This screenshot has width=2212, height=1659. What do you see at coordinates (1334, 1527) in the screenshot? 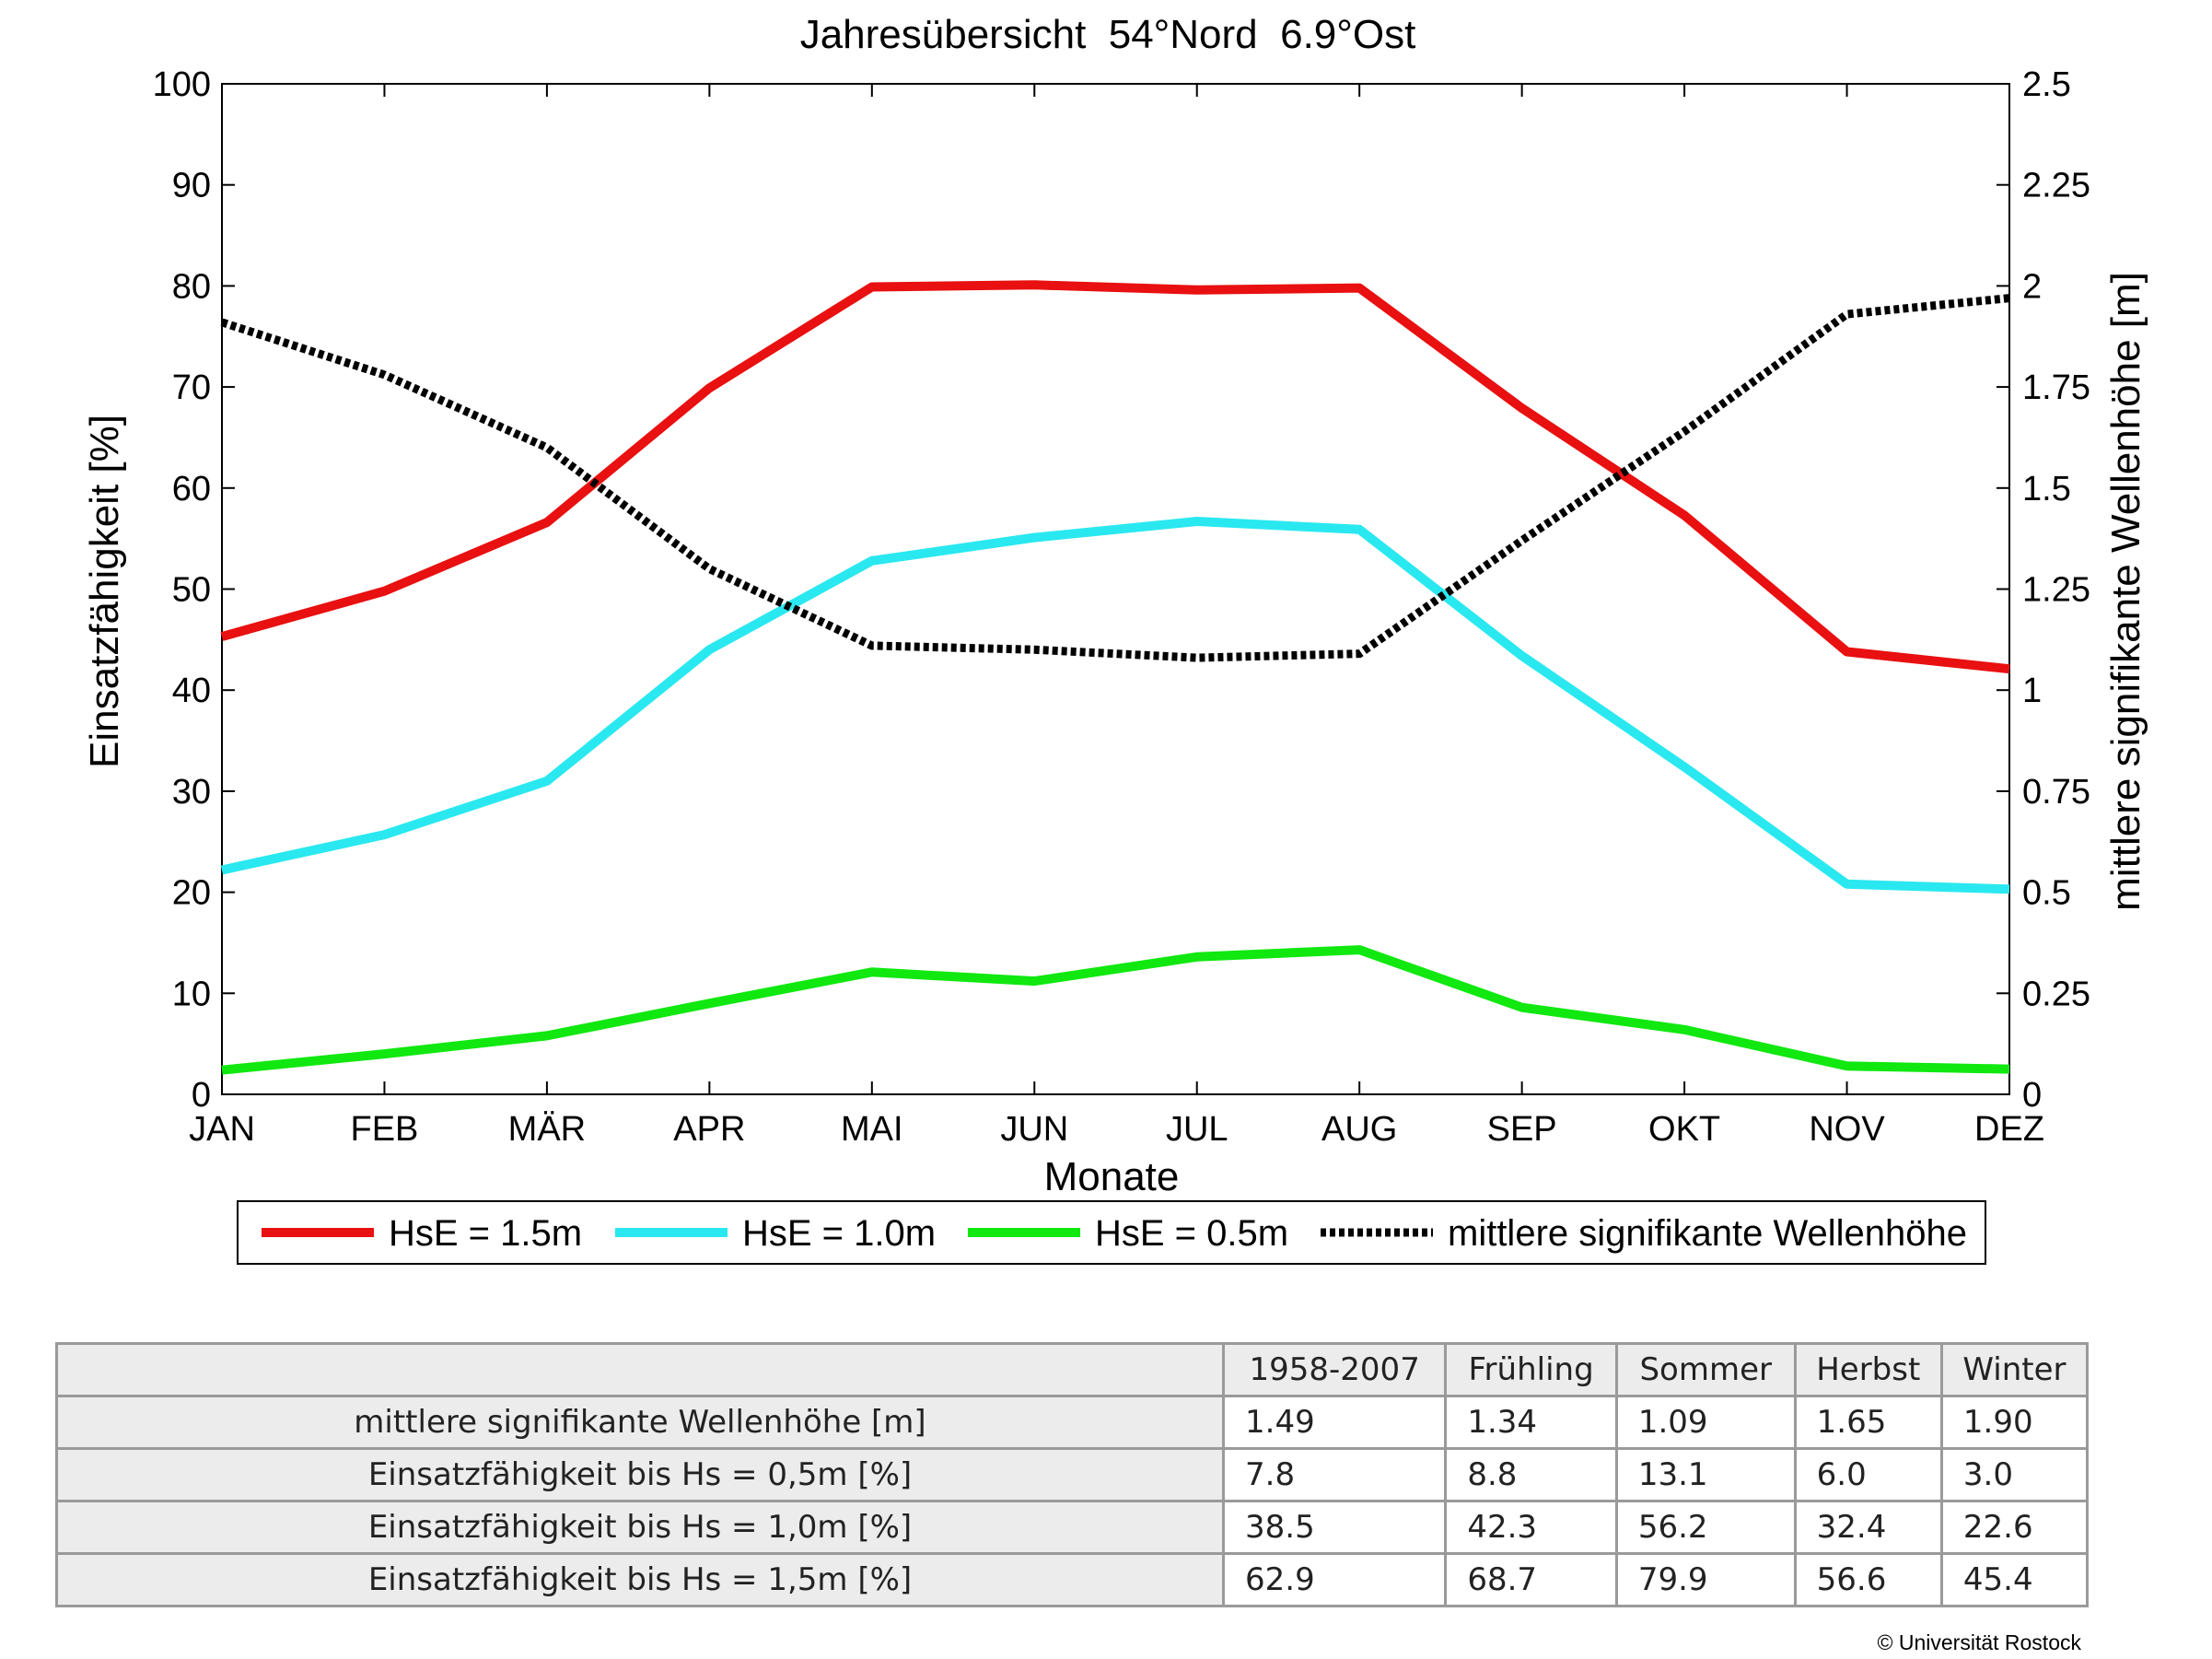
I see `table-cell: 38.5` at bounding box center [1334, 1527].